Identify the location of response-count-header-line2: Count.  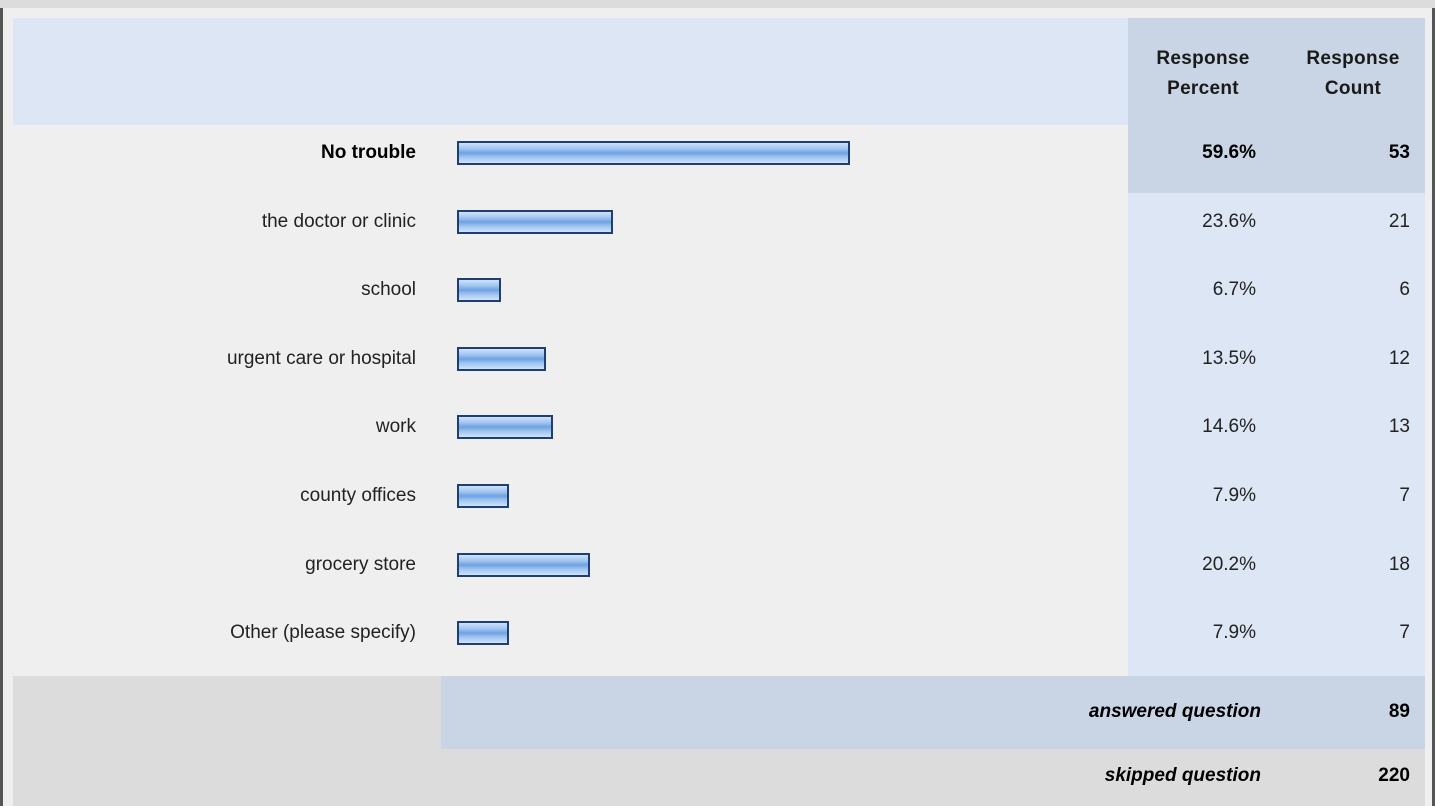
(1353, 88).